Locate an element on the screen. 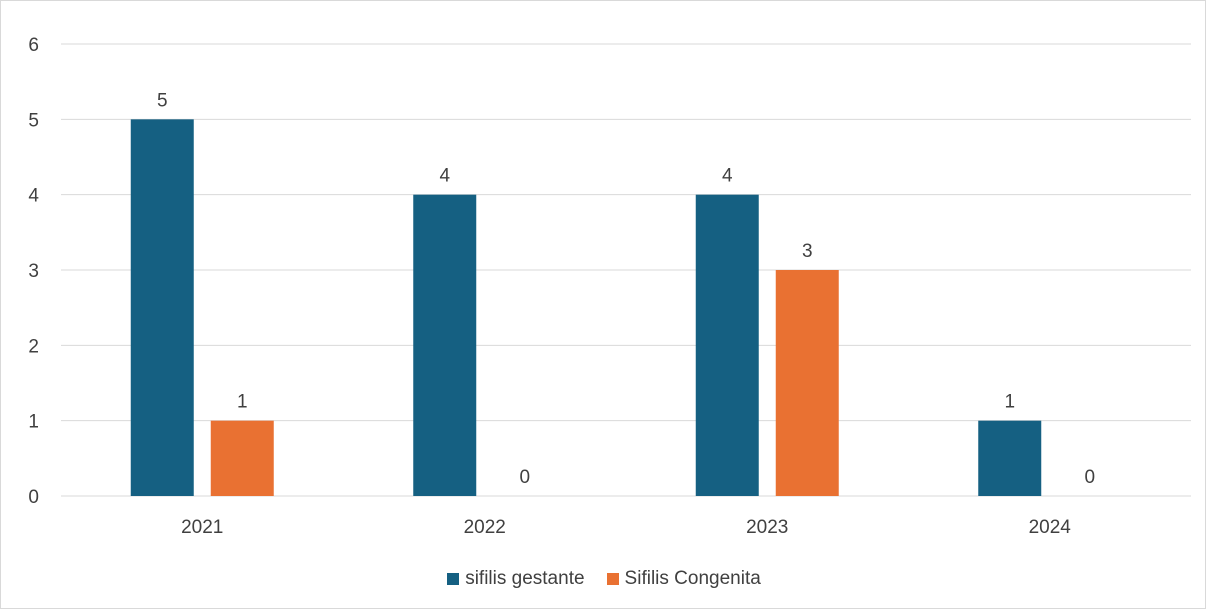  bar-series-2-2021 is located at coordinates (242, 458).